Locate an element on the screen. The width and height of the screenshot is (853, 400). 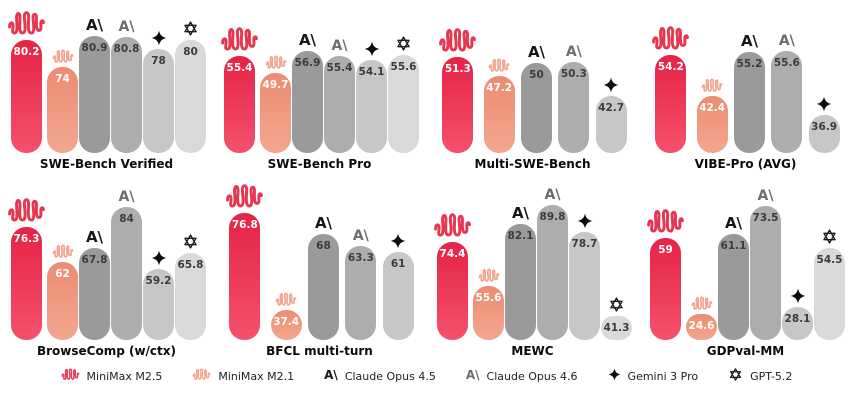
bar-value: 76.8 is located at coordinates (244, 225).